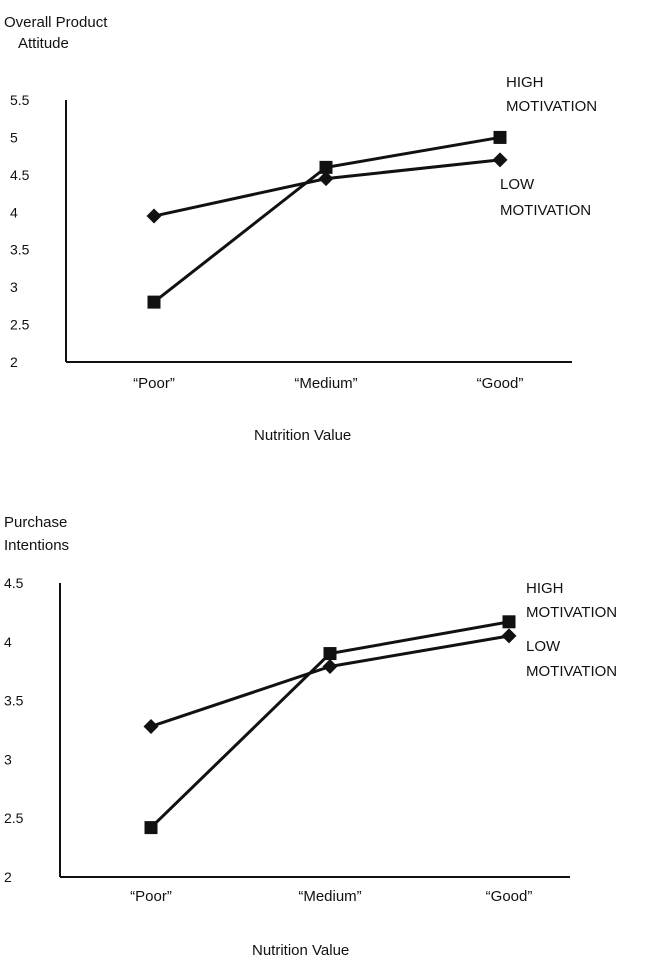  What do you see at coordinates (20, 100) in the screenshot?
I see `y-tick-label: 5.5` at bounding box center [20, 100].